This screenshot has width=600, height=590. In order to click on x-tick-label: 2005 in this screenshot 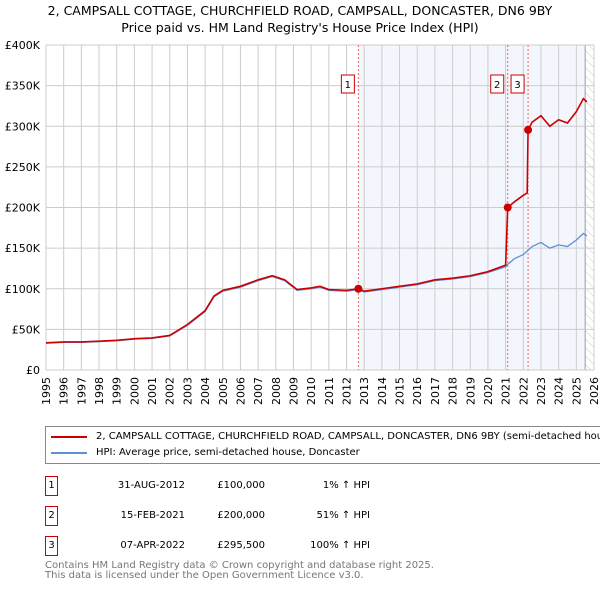, I will do `click(223, 391)`.